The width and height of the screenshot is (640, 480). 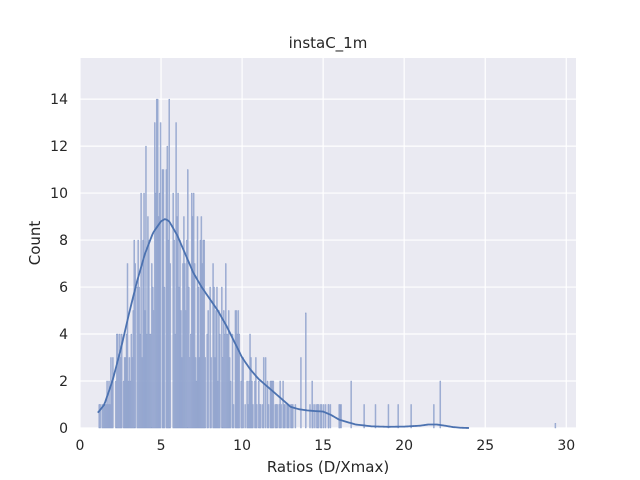 What do you see at coordinates (404, 446) in the screenshot?
I see `x-tick-label: 20` at bounding box center [404, 446].